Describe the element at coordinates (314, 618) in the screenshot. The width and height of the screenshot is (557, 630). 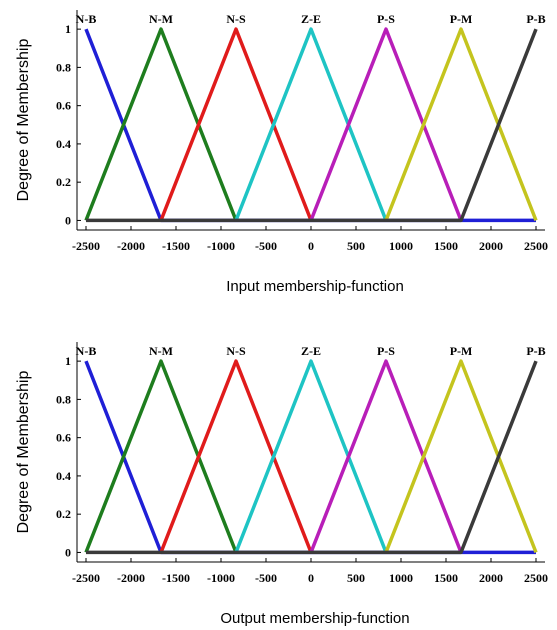
I see `x-axis-label: Output membership-function` at that location.